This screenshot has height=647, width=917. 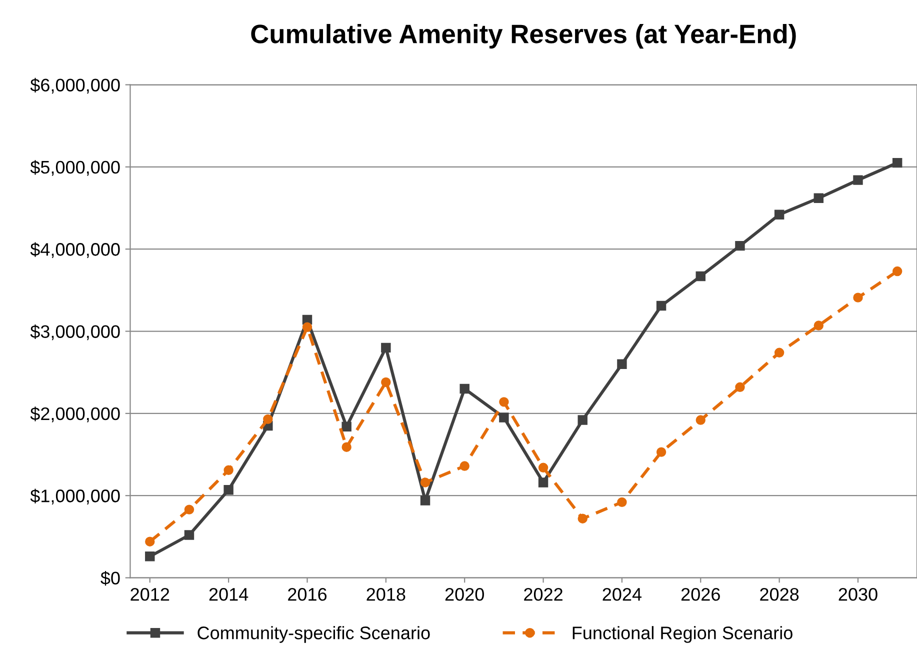 I want to click on x-tick-label: 2016, so click(x=307, y=594).